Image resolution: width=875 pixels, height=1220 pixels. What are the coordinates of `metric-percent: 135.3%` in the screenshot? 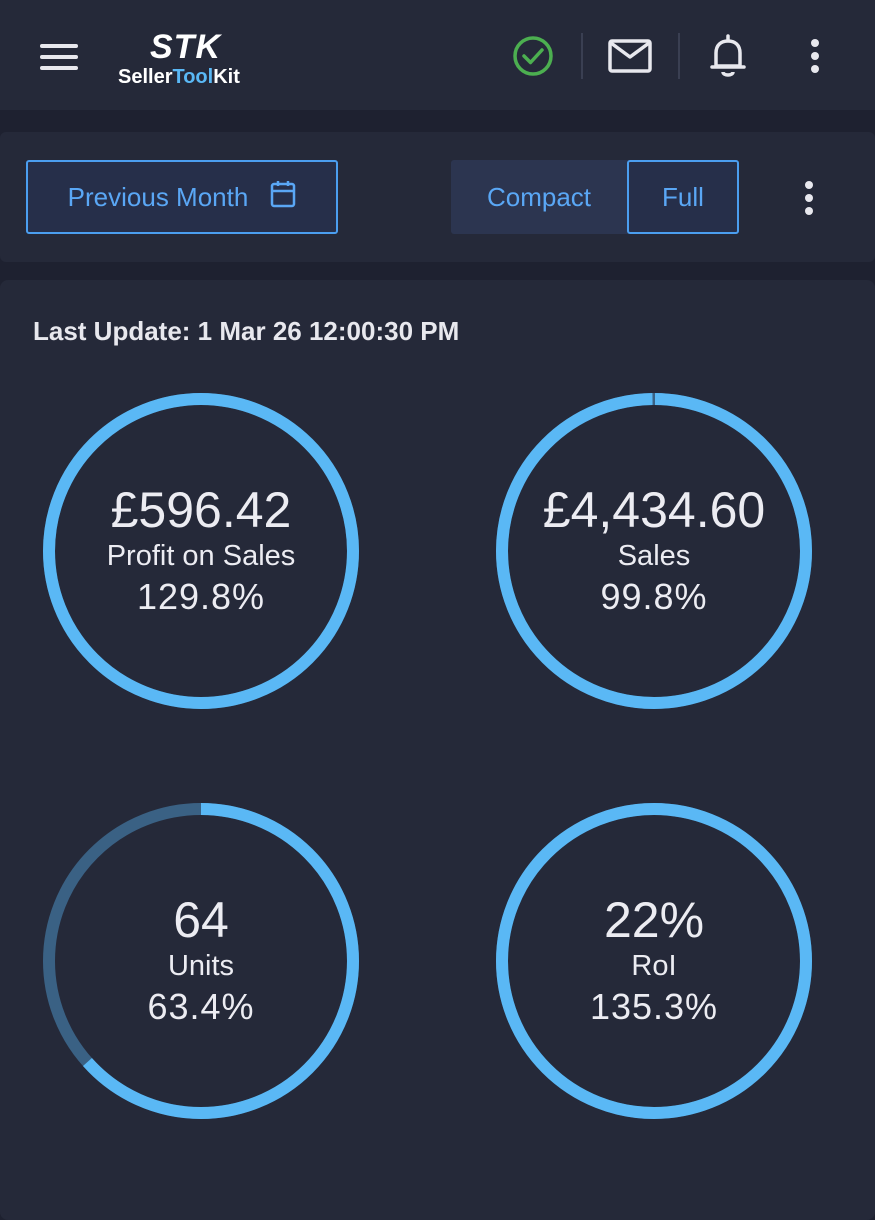 It's located at (654, 1006).